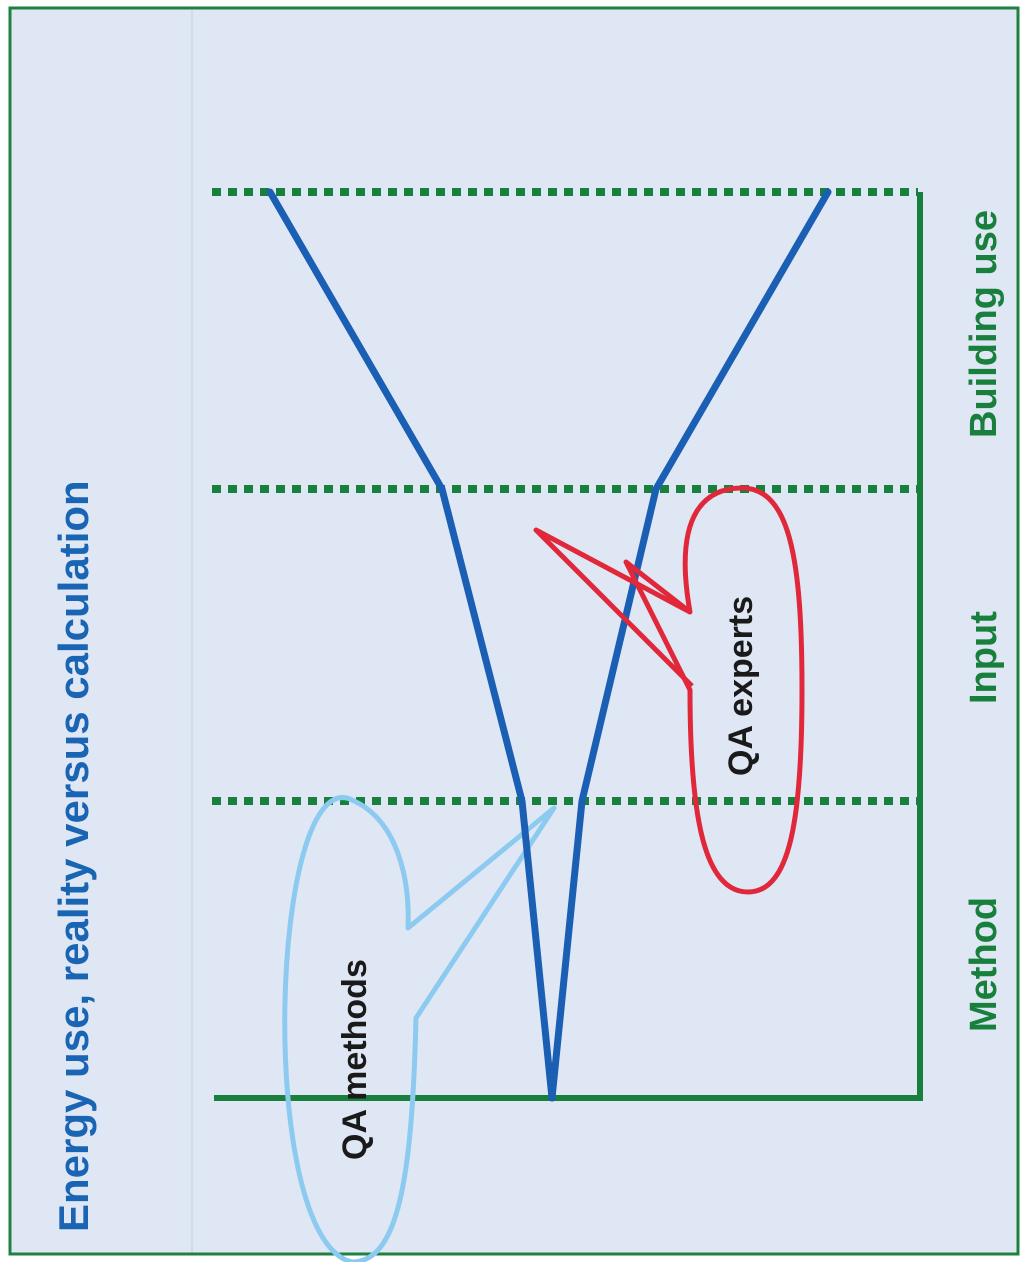 This screenshot has width=1026, height=1262. I want to click on stage-label-building-use: Building use, so click(984, 324).